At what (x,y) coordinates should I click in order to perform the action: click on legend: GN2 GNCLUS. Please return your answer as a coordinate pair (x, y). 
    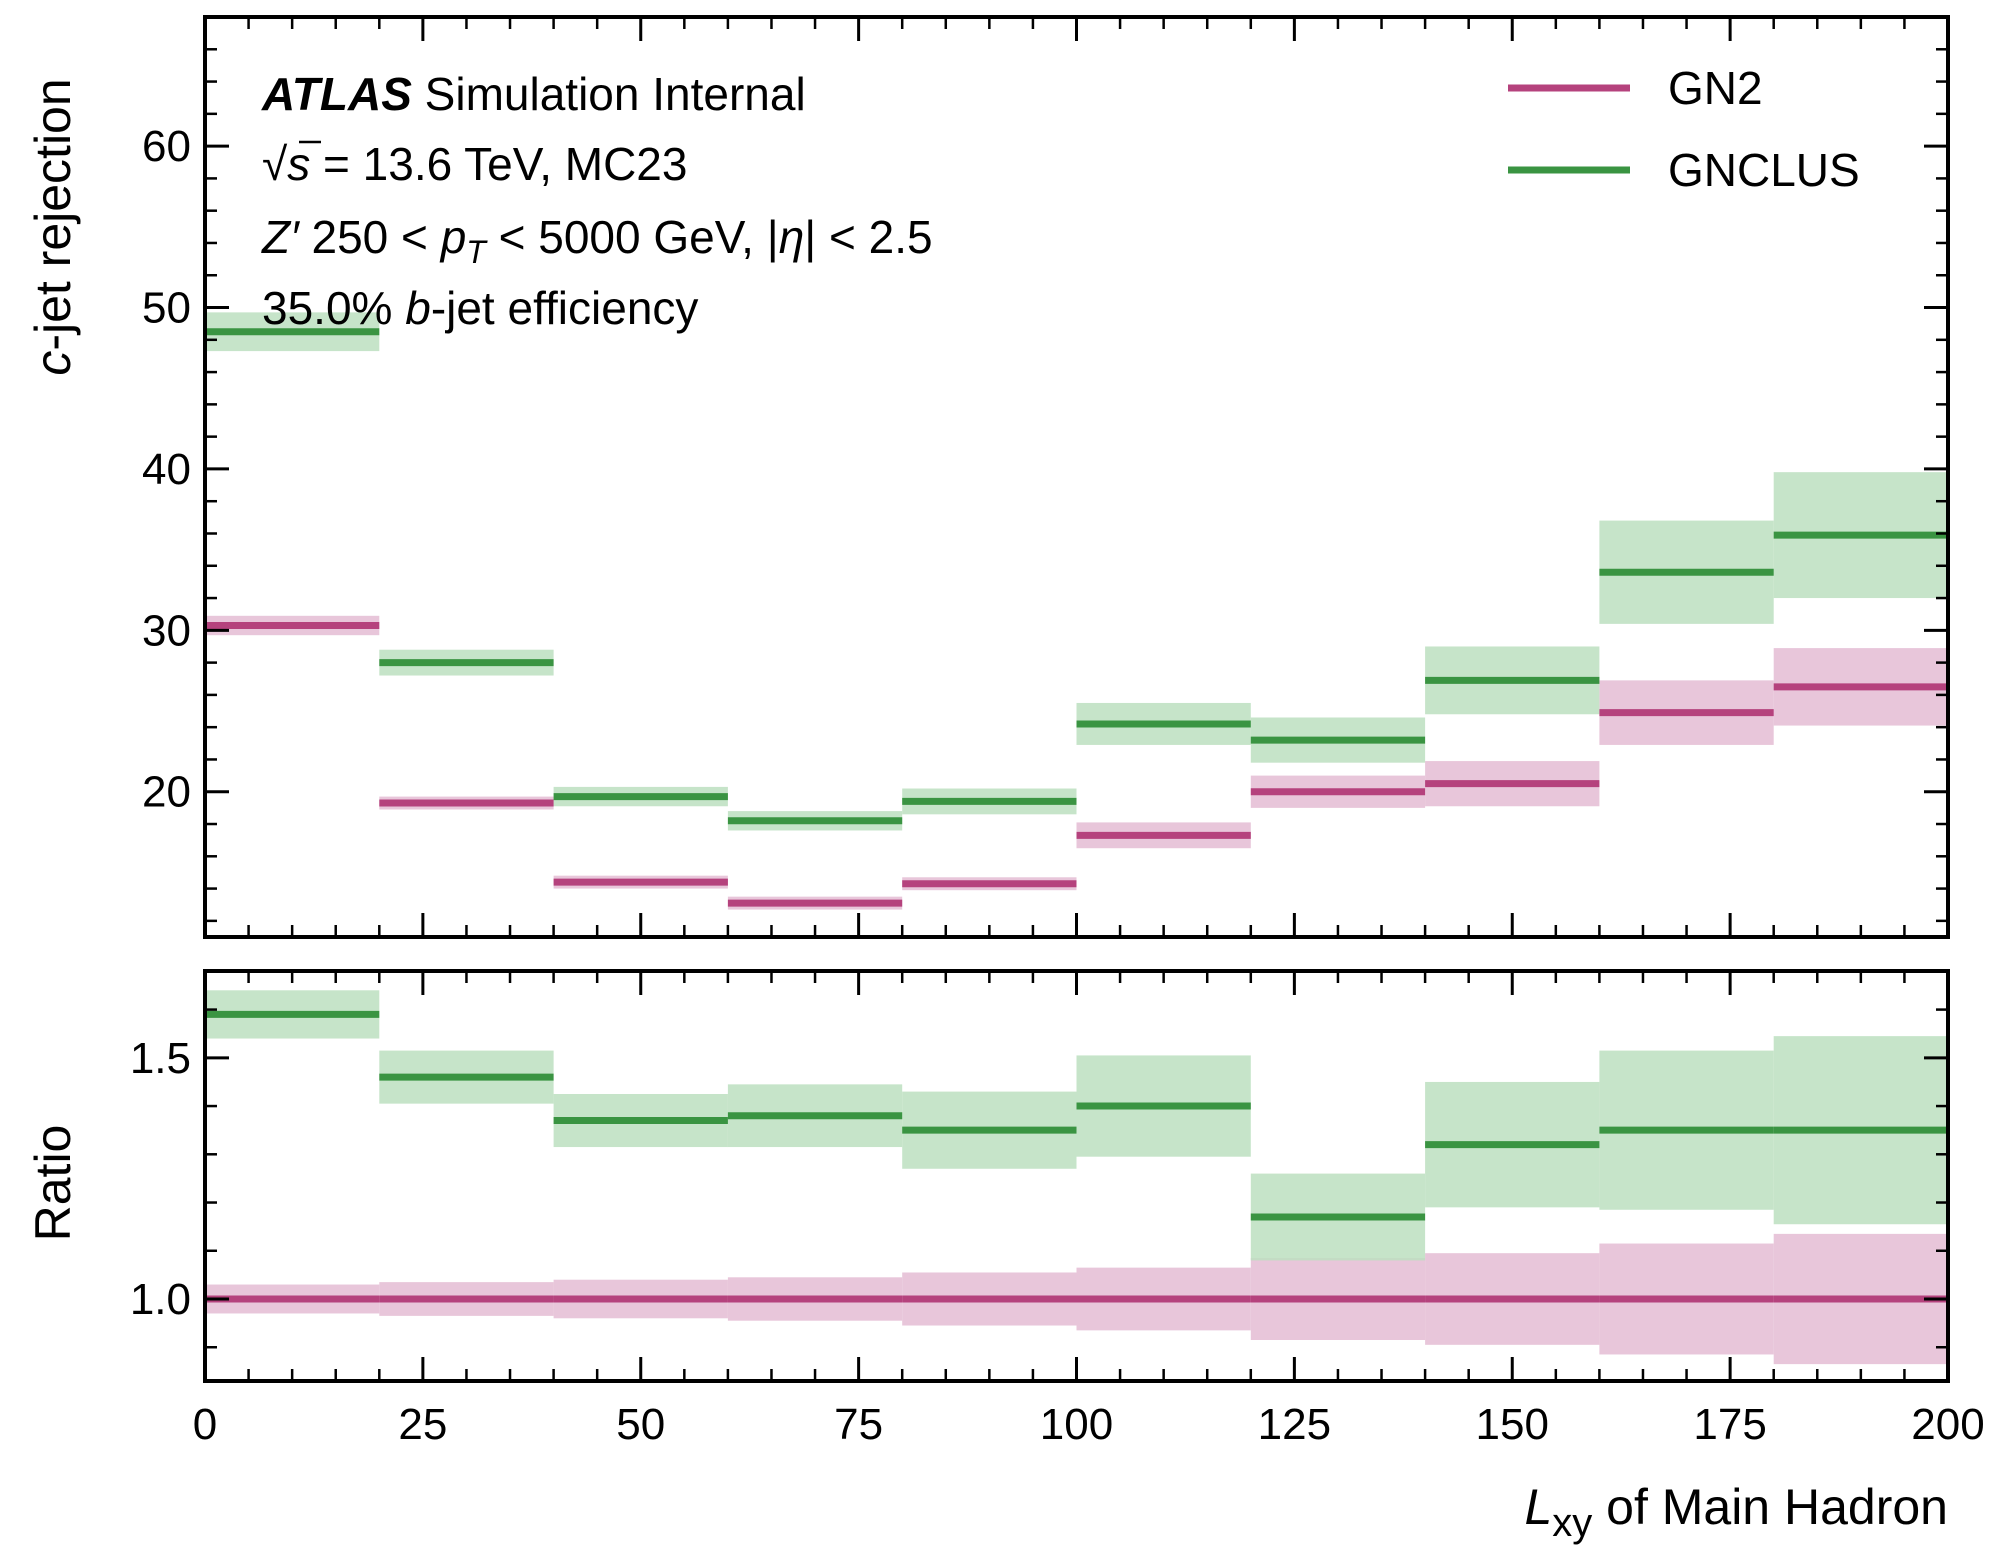
    Looking at the image, I should click on (1684, 129).